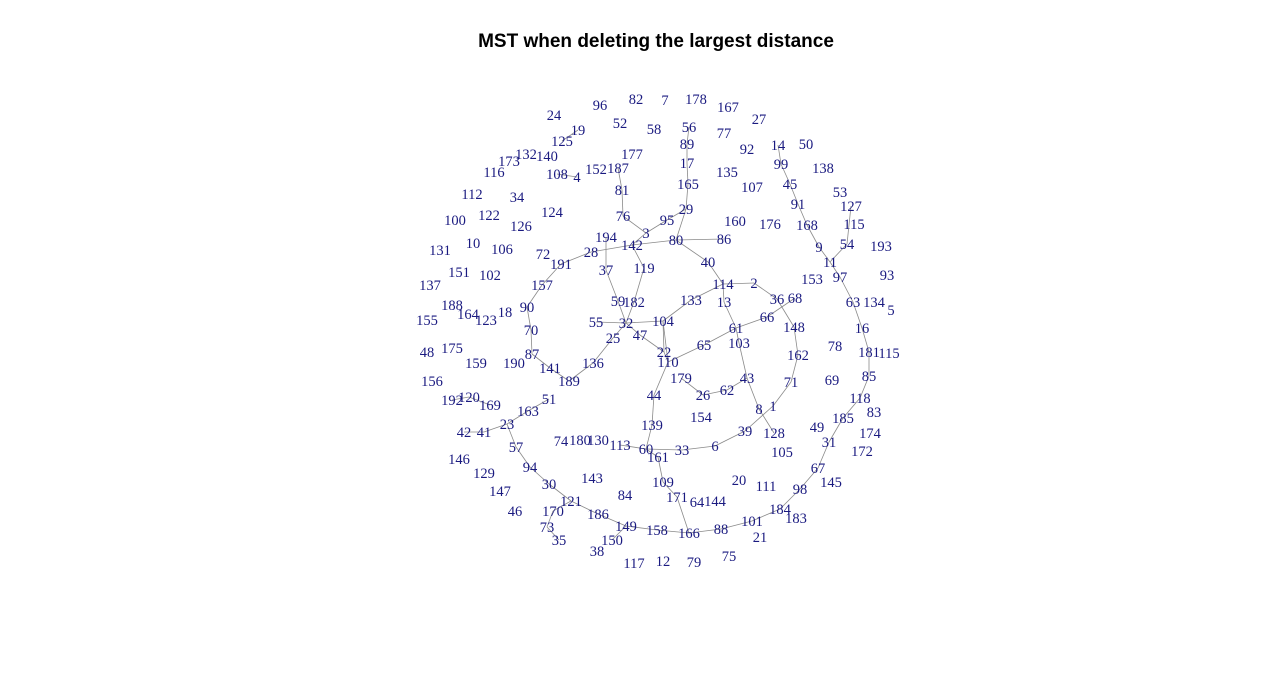 The image size is (1280, 680). What do you see at coordinates (452, 306) in the screenshot?
I see `node-label: 188` at bounding box center [452, 306].